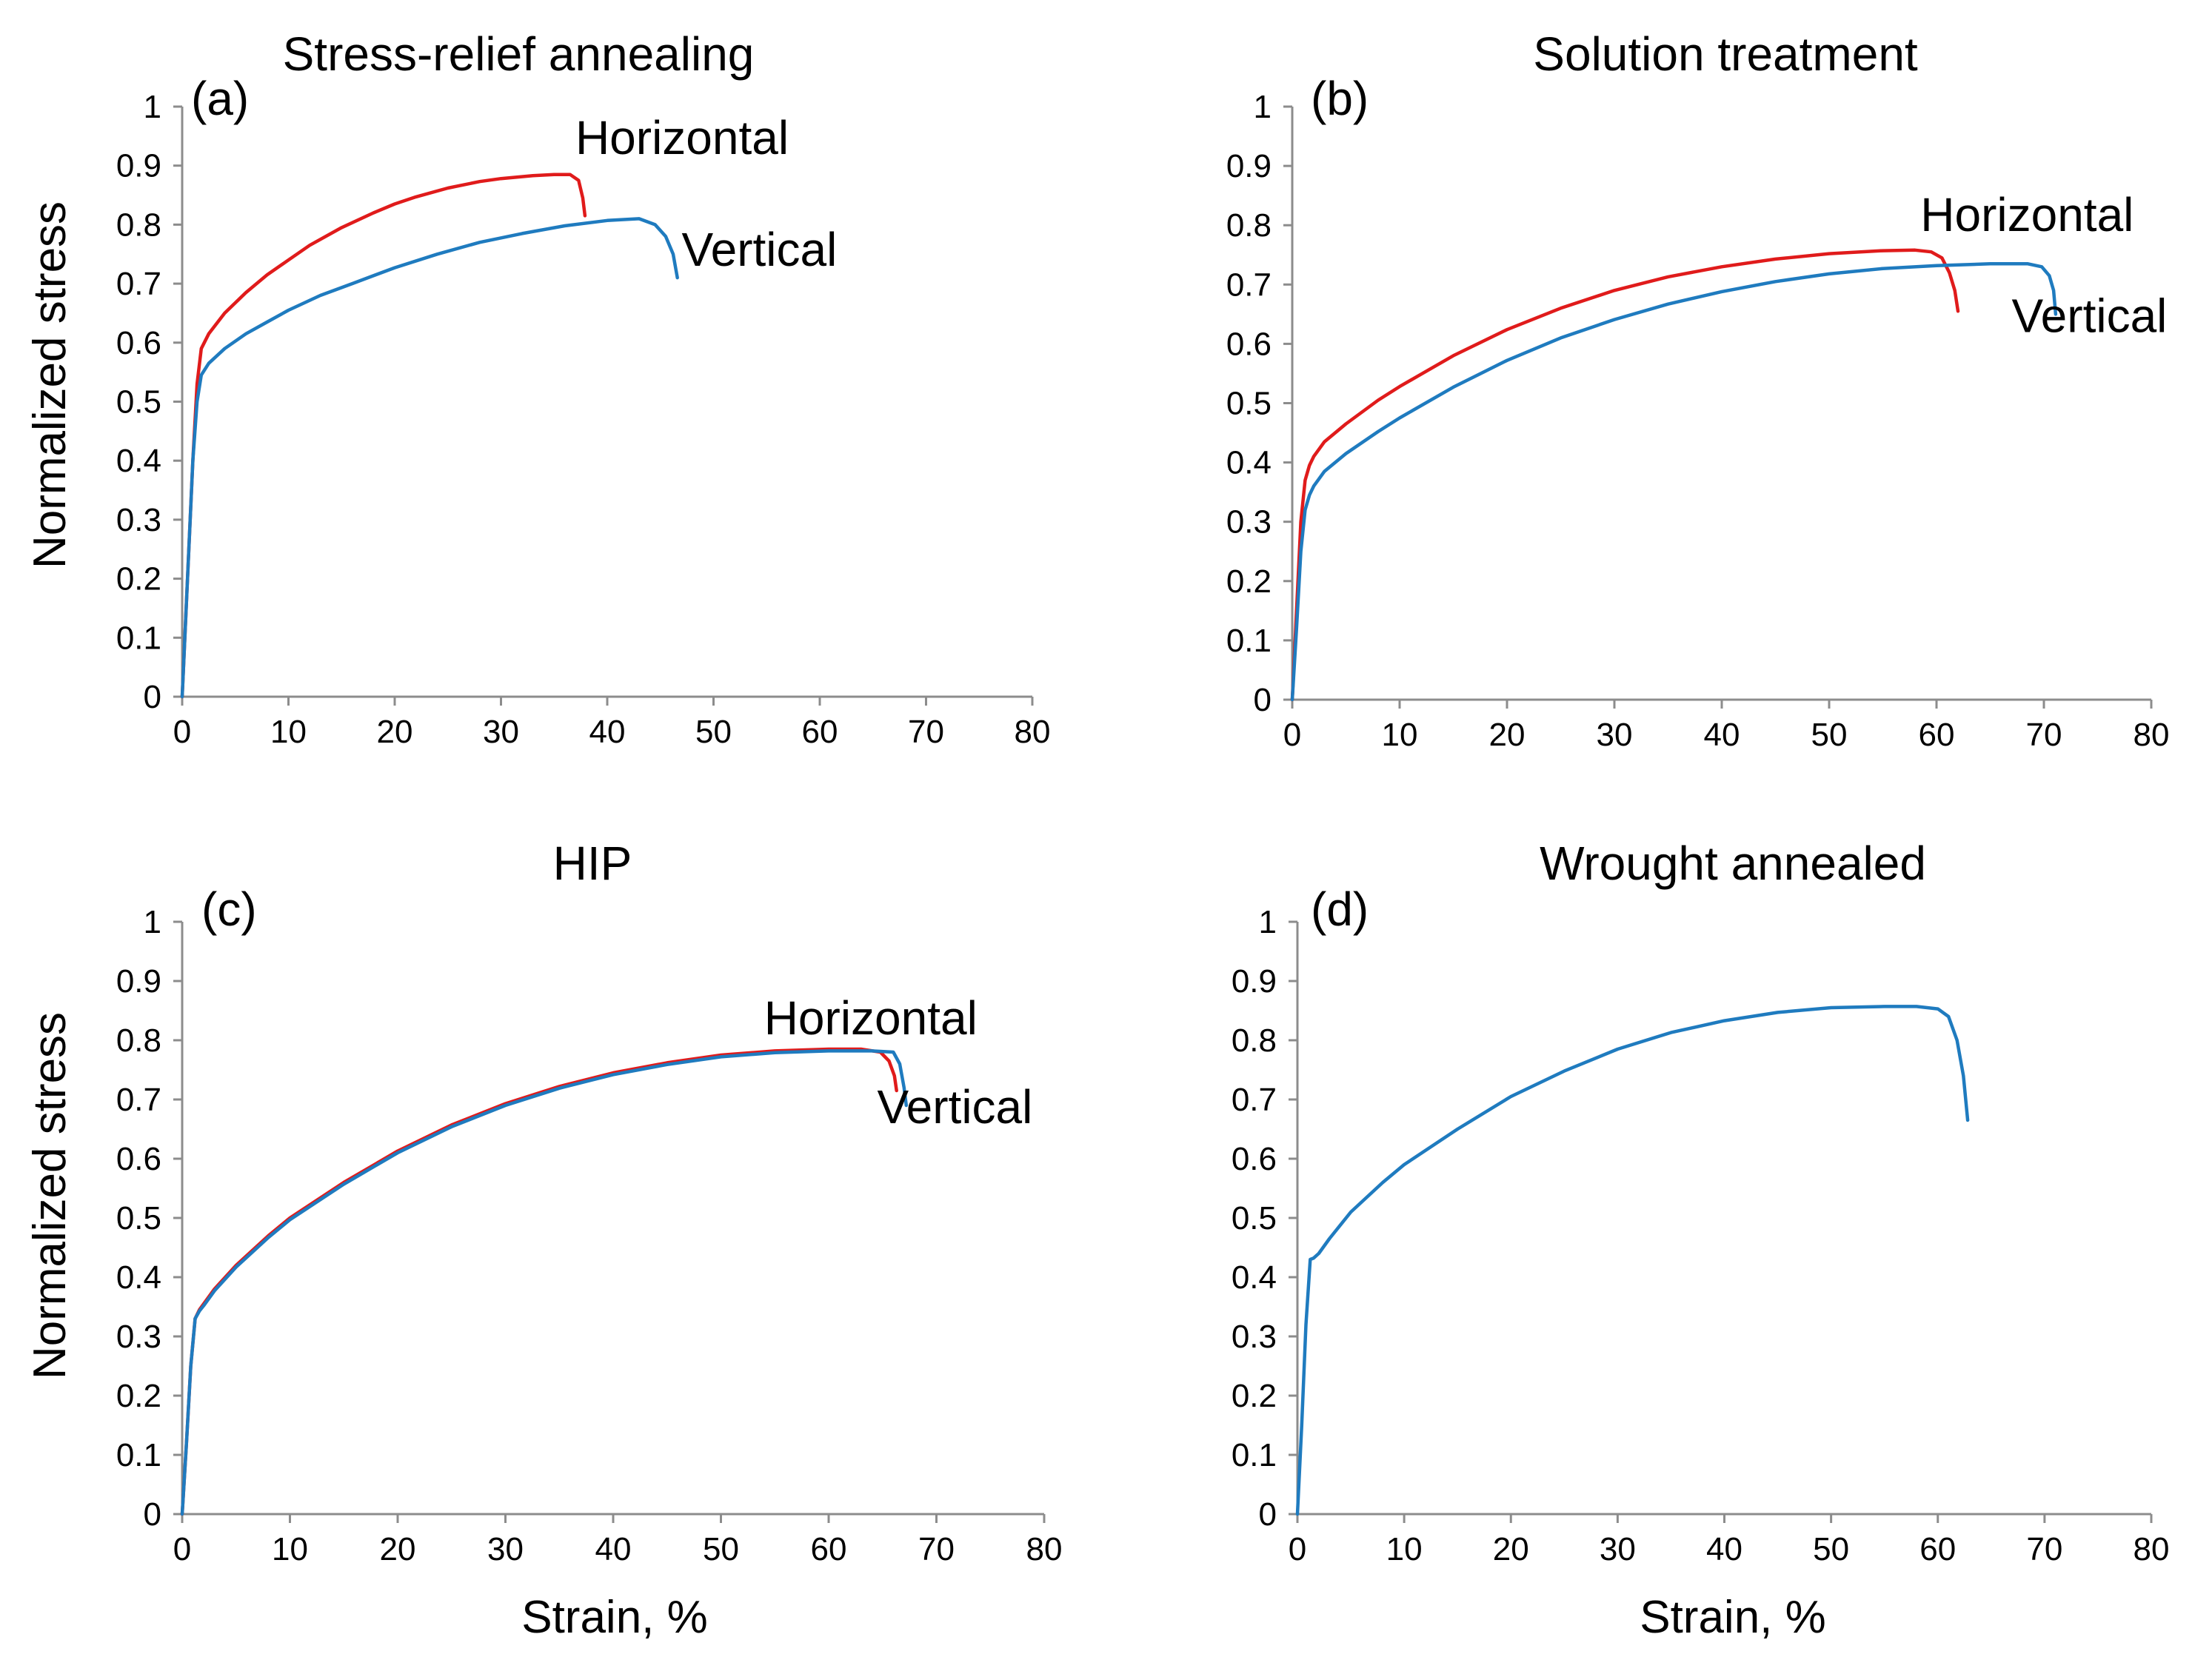  Describe the element at coordinates (229, 909) in the screenshot. I see `panel-label: (c)` at that location.